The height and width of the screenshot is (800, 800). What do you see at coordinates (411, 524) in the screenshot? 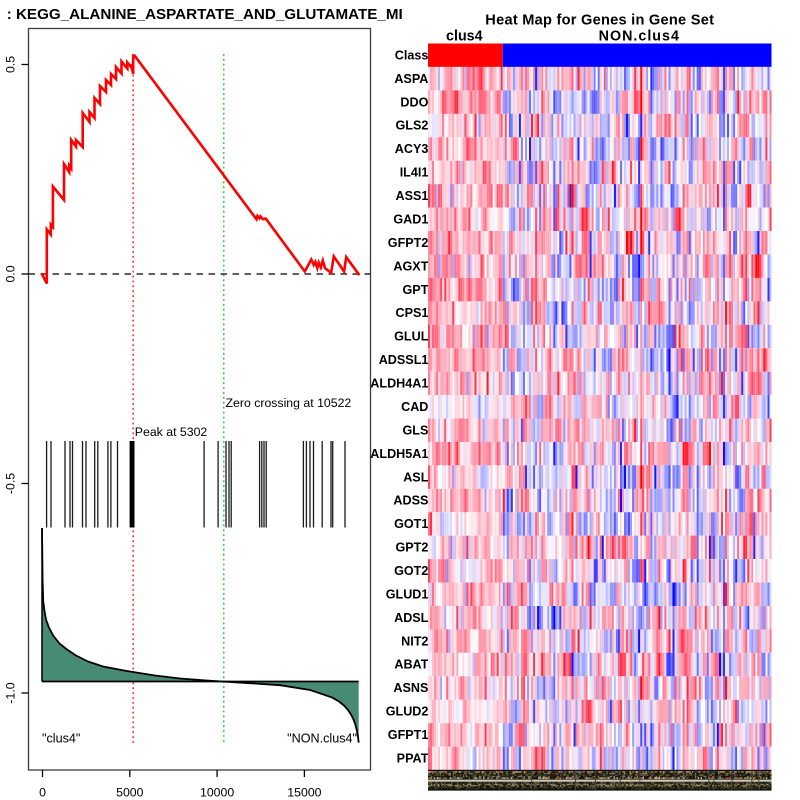
I see `svg-text: GOT1` at bounding box center [411, 524].